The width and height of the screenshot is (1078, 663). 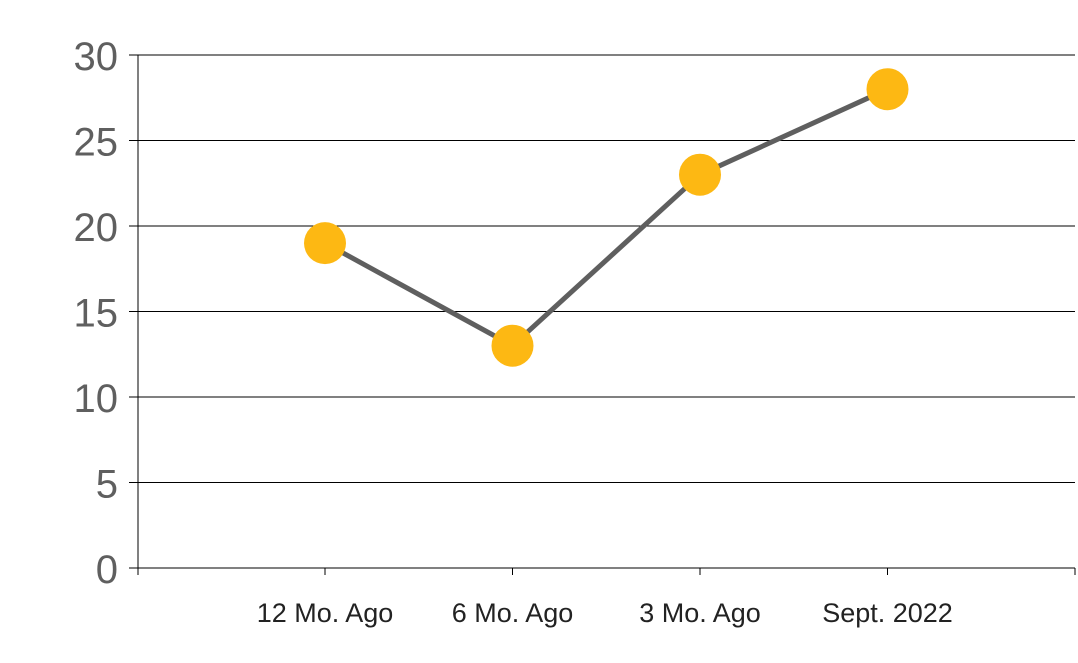 What do you see at coordinates (887, 613) in the screenshot?
I see `x-tick-label: Sept. 2022` at bounding box center [887, 613].